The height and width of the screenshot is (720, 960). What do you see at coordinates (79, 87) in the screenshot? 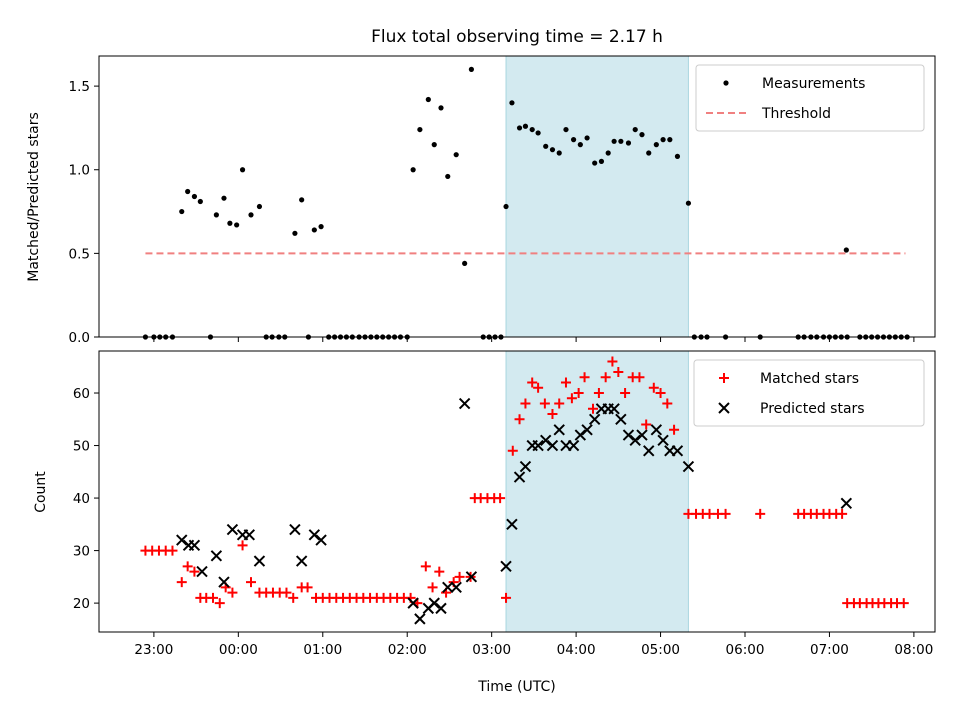
I see `top-y-tick-label: 1.5` at bounding box center [79, 87].